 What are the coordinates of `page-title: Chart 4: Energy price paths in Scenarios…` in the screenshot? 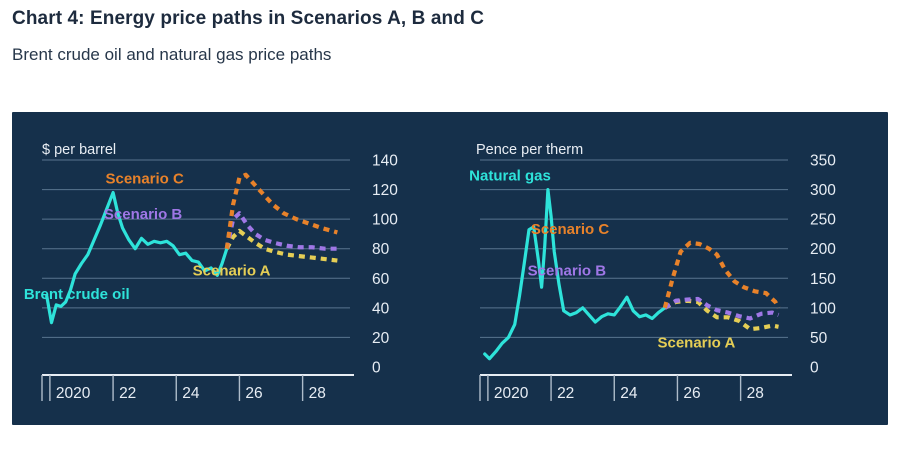 It's located at (248, 18).